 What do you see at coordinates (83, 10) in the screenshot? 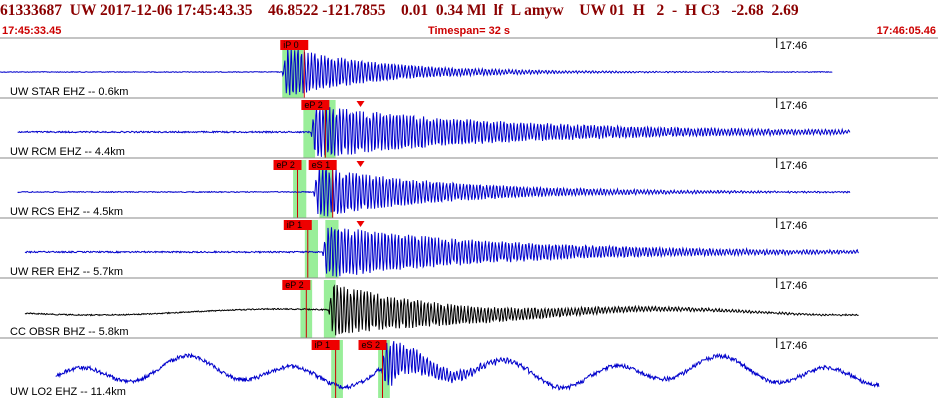
I see `event-network: UW` at bounding box center [83, 10].